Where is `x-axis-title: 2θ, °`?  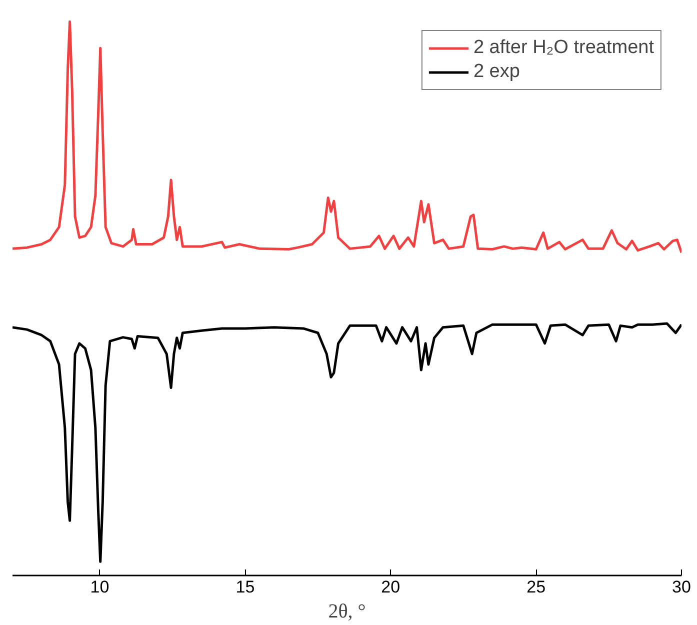 x-axis-title: 2θ, ° is located at coordinates (347, 611).